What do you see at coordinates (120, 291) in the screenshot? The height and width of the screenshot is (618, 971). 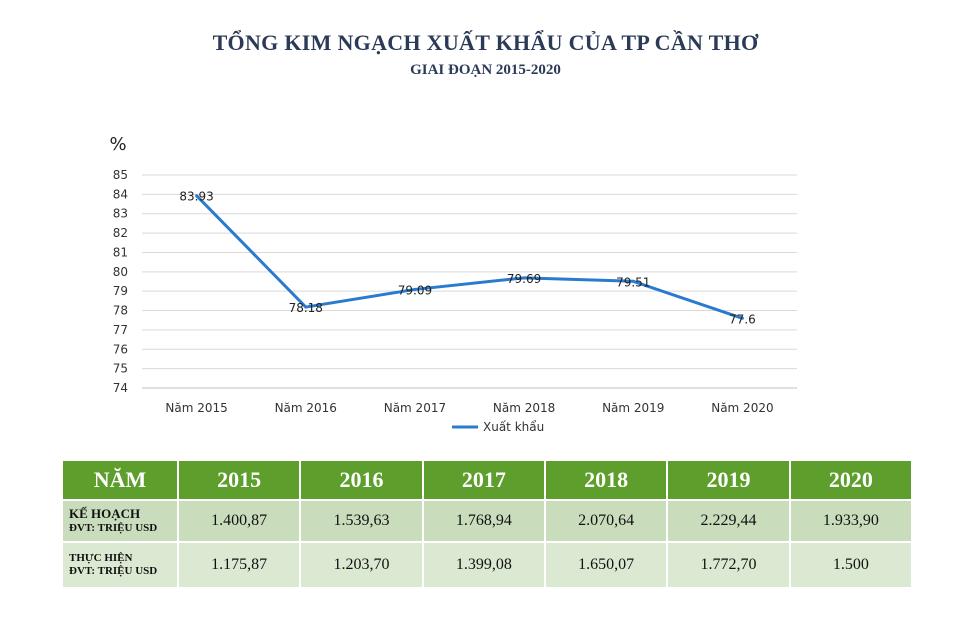 I see `y-tick-label: 79` at bounding box center [120, 291].